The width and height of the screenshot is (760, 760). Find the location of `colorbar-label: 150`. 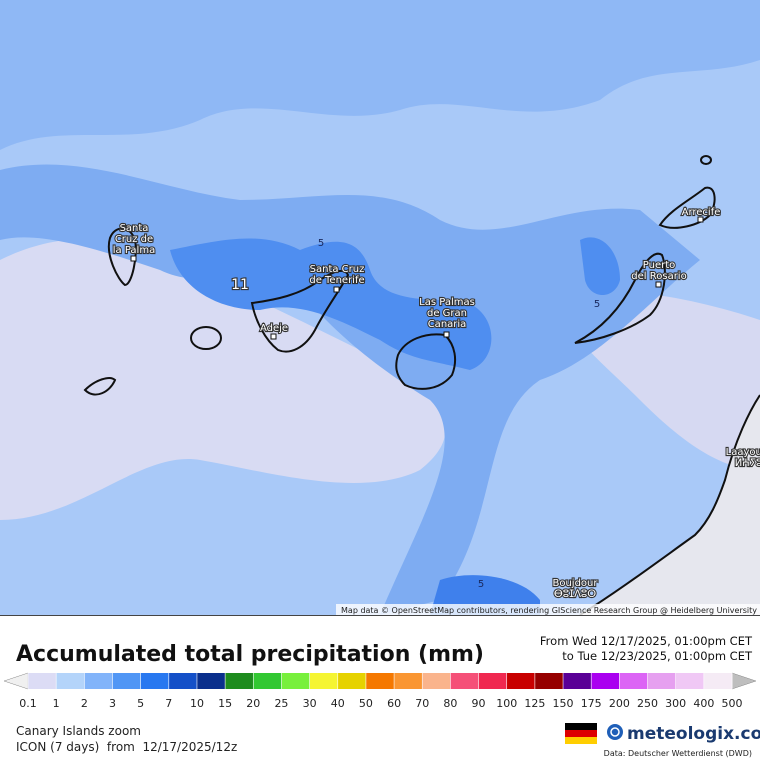

colorbar-label: 150 is located at coordinates (563, 703).